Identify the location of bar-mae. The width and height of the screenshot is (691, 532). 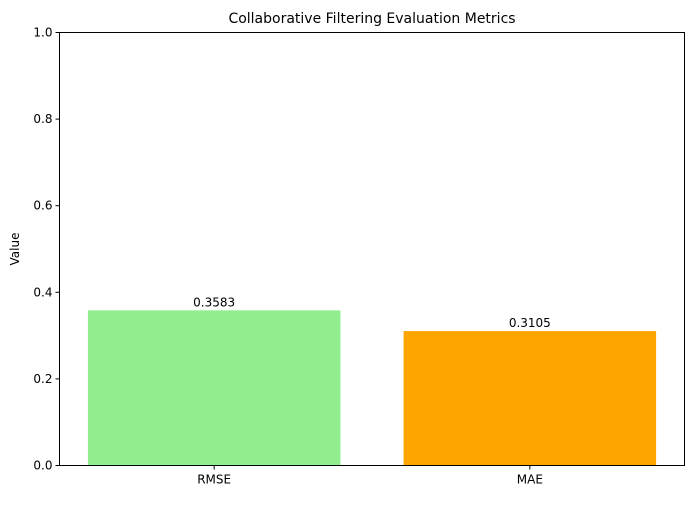
(530, 398).